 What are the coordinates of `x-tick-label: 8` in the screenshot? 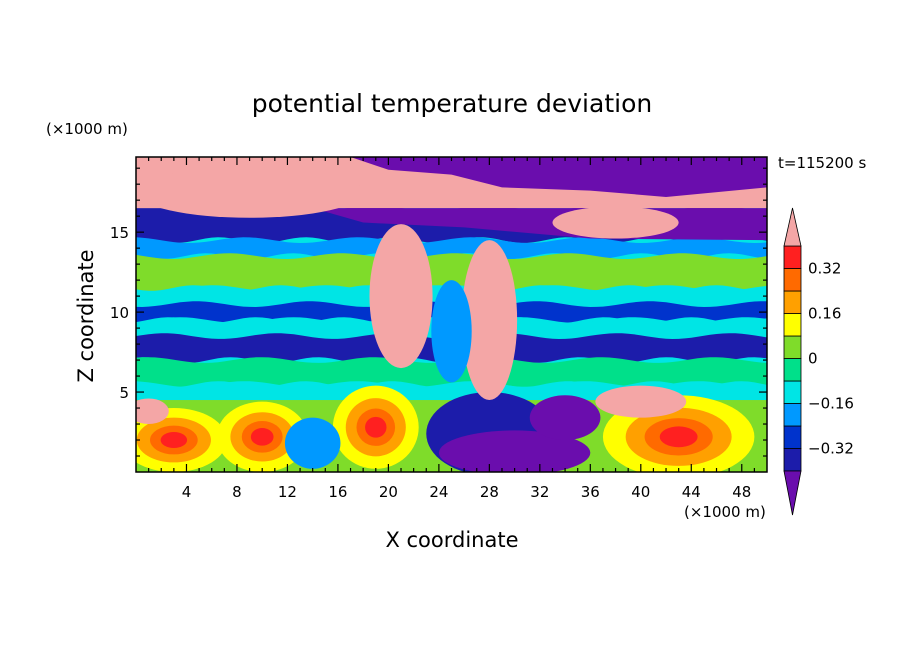 It's located at (237, 492).